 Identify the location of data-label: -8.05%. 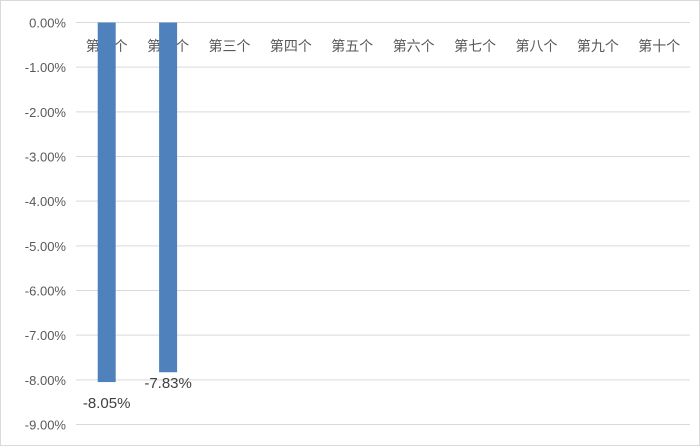
(107, 403).